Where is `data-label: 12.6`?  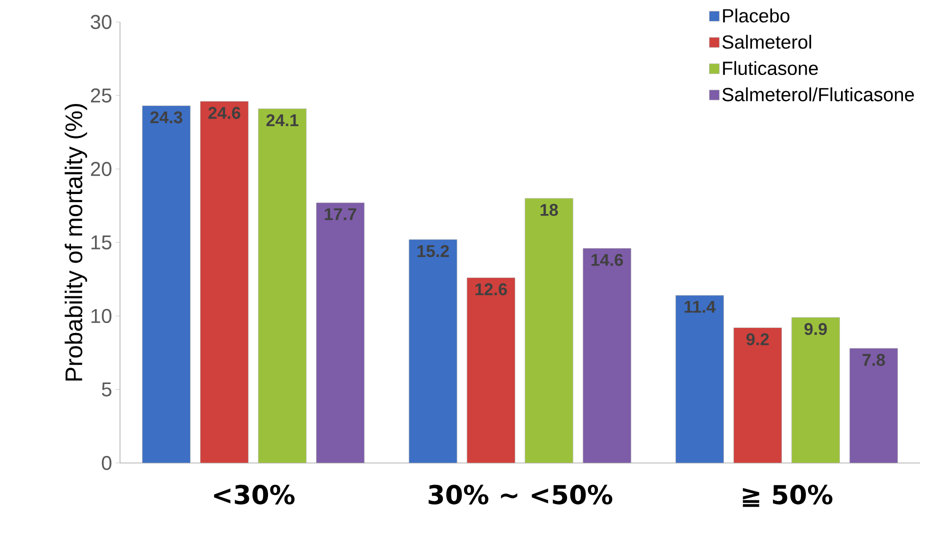
data-label: 12.6 is located at coordinates (491, 289).